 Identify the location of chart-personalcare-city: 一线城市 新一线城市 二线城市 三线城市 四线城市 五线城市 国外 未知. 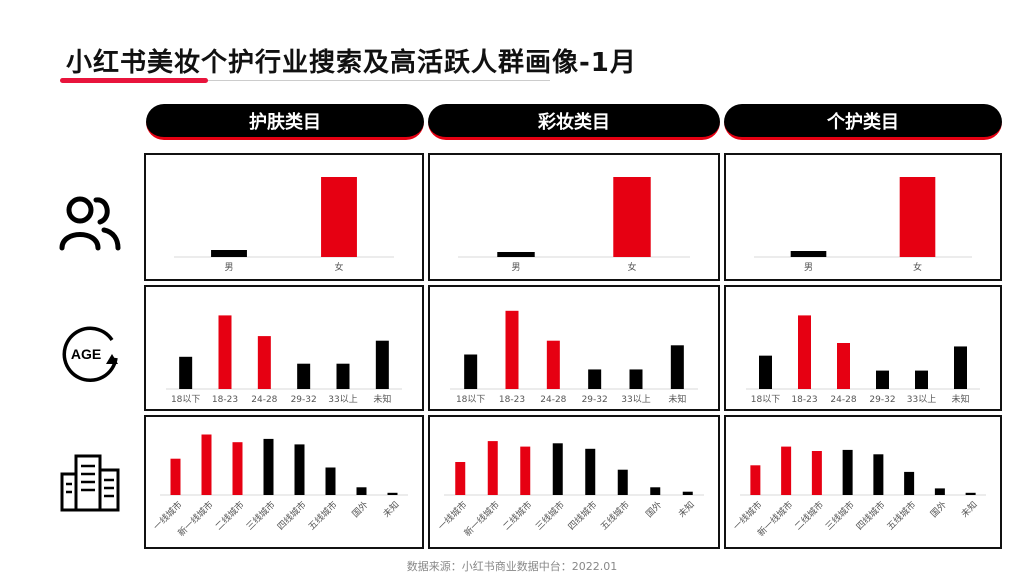
(863, 482).